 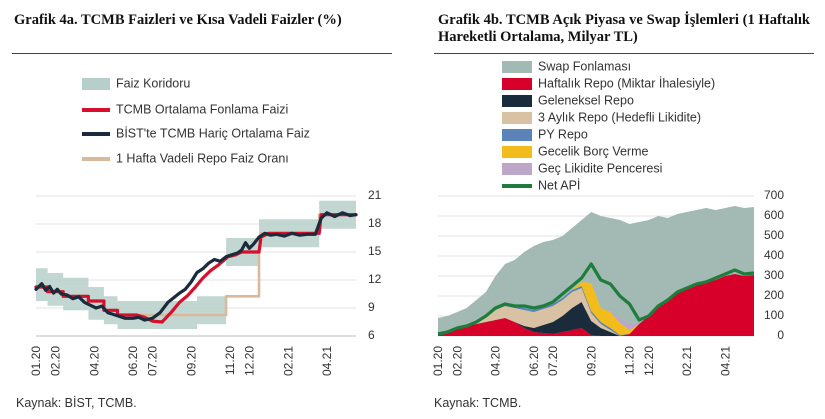 What do you see at coordinates (153, 83) in the screenshot?
I see `legend-label-corridor: Faiz Koridoru` at bounding box center [153, 83].